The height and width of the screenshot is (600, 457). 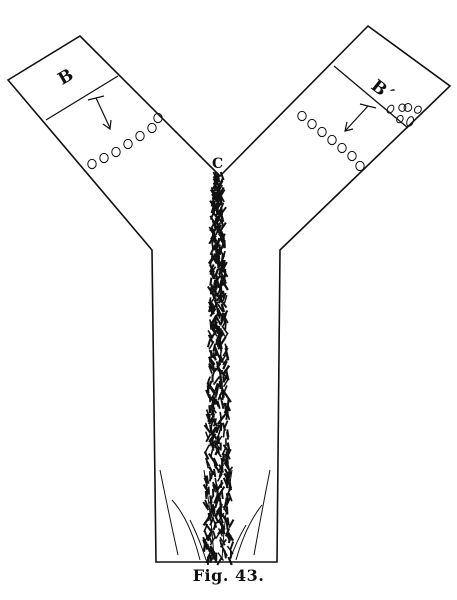 I want to click on central-streak, so click(x=218, y=368).